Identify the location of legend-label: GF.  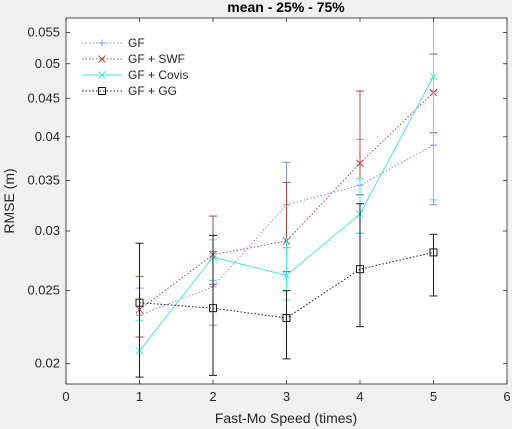
(136, 43).